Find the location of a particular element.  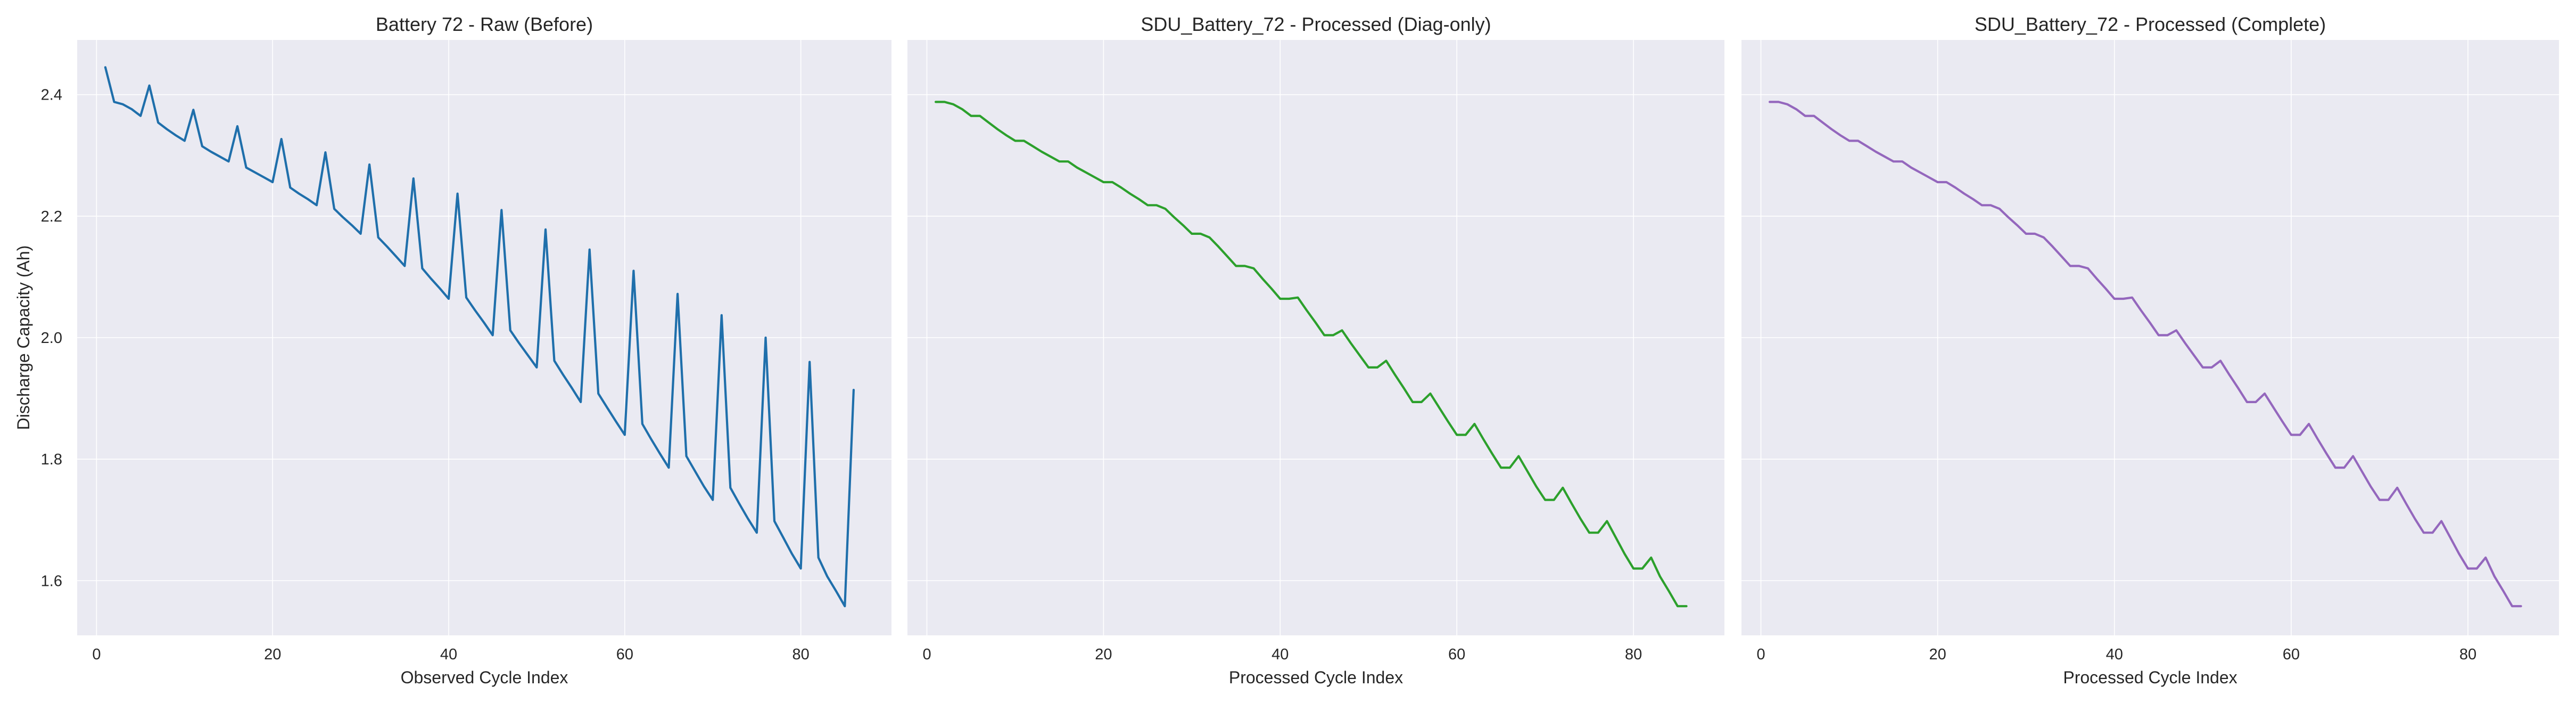

y-tick-label: 1.6 is located at coordinates (52, 581).